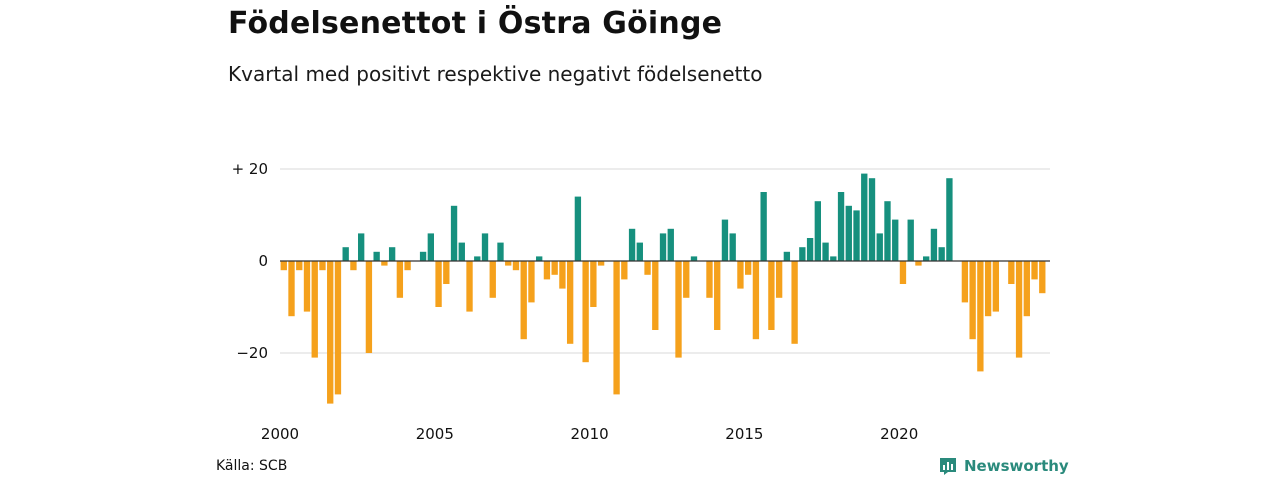 The height and width of the screenshot is (480, 1280). Describe the element at coordinates (1016, 466) in the screenshot. I see `brand-name: Newsworthy` at that location.